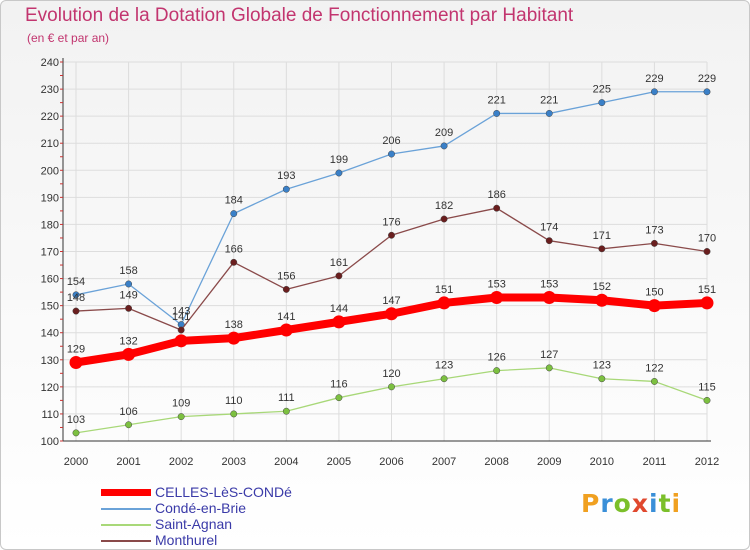 The width and height of the screenshot is (750, 550). I want to click on data-label: 206, so click(391, 141).